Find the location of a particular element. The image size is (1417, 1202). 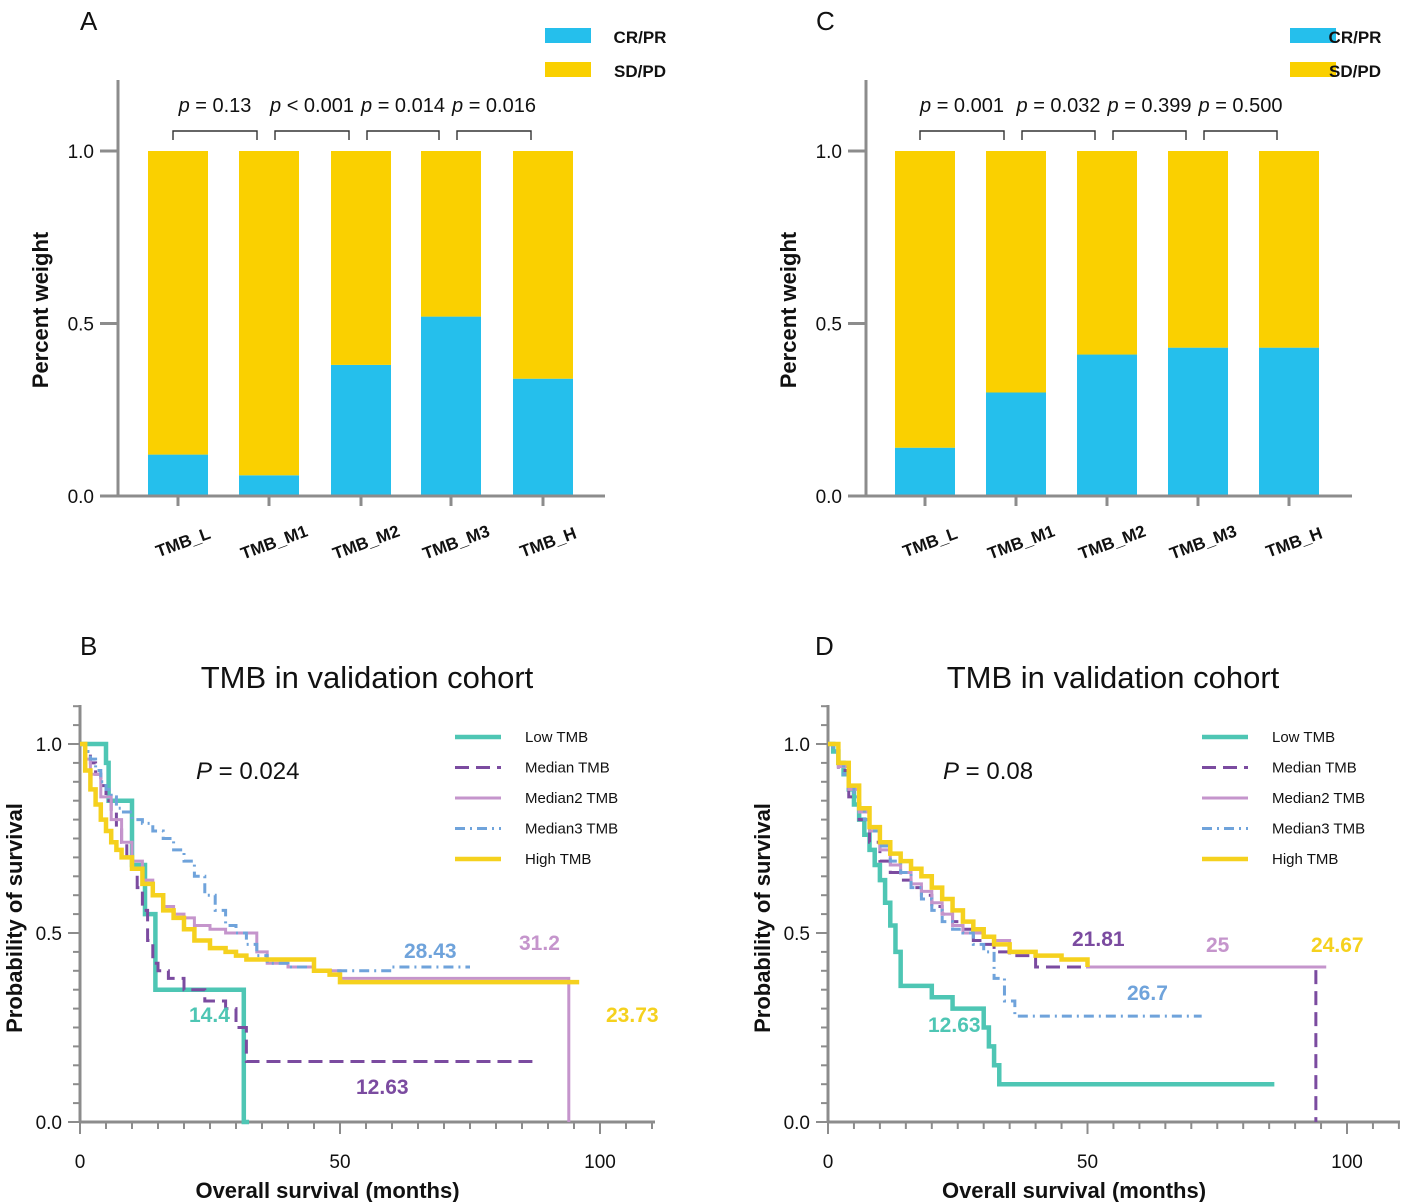

pvalue-label-c-2-rest: = 0.399 is located at coordinates (1155, 106).